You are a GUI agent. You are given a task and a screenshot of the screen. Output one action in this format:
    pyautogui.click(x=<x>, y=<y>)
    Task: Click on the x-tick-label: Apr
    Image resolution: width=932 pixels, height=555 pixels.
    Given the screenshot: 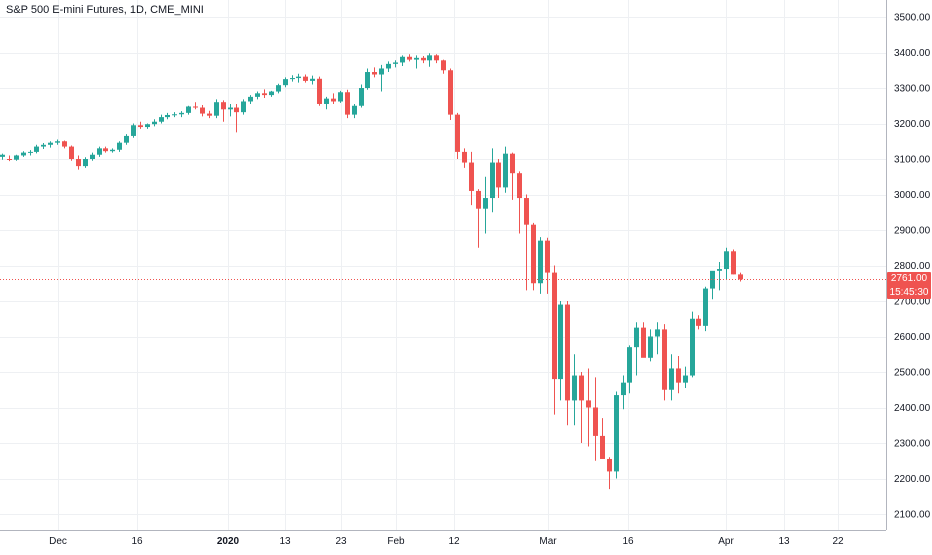 What is the action you would take?
    pyautogui.click(x=726, y=541)
    